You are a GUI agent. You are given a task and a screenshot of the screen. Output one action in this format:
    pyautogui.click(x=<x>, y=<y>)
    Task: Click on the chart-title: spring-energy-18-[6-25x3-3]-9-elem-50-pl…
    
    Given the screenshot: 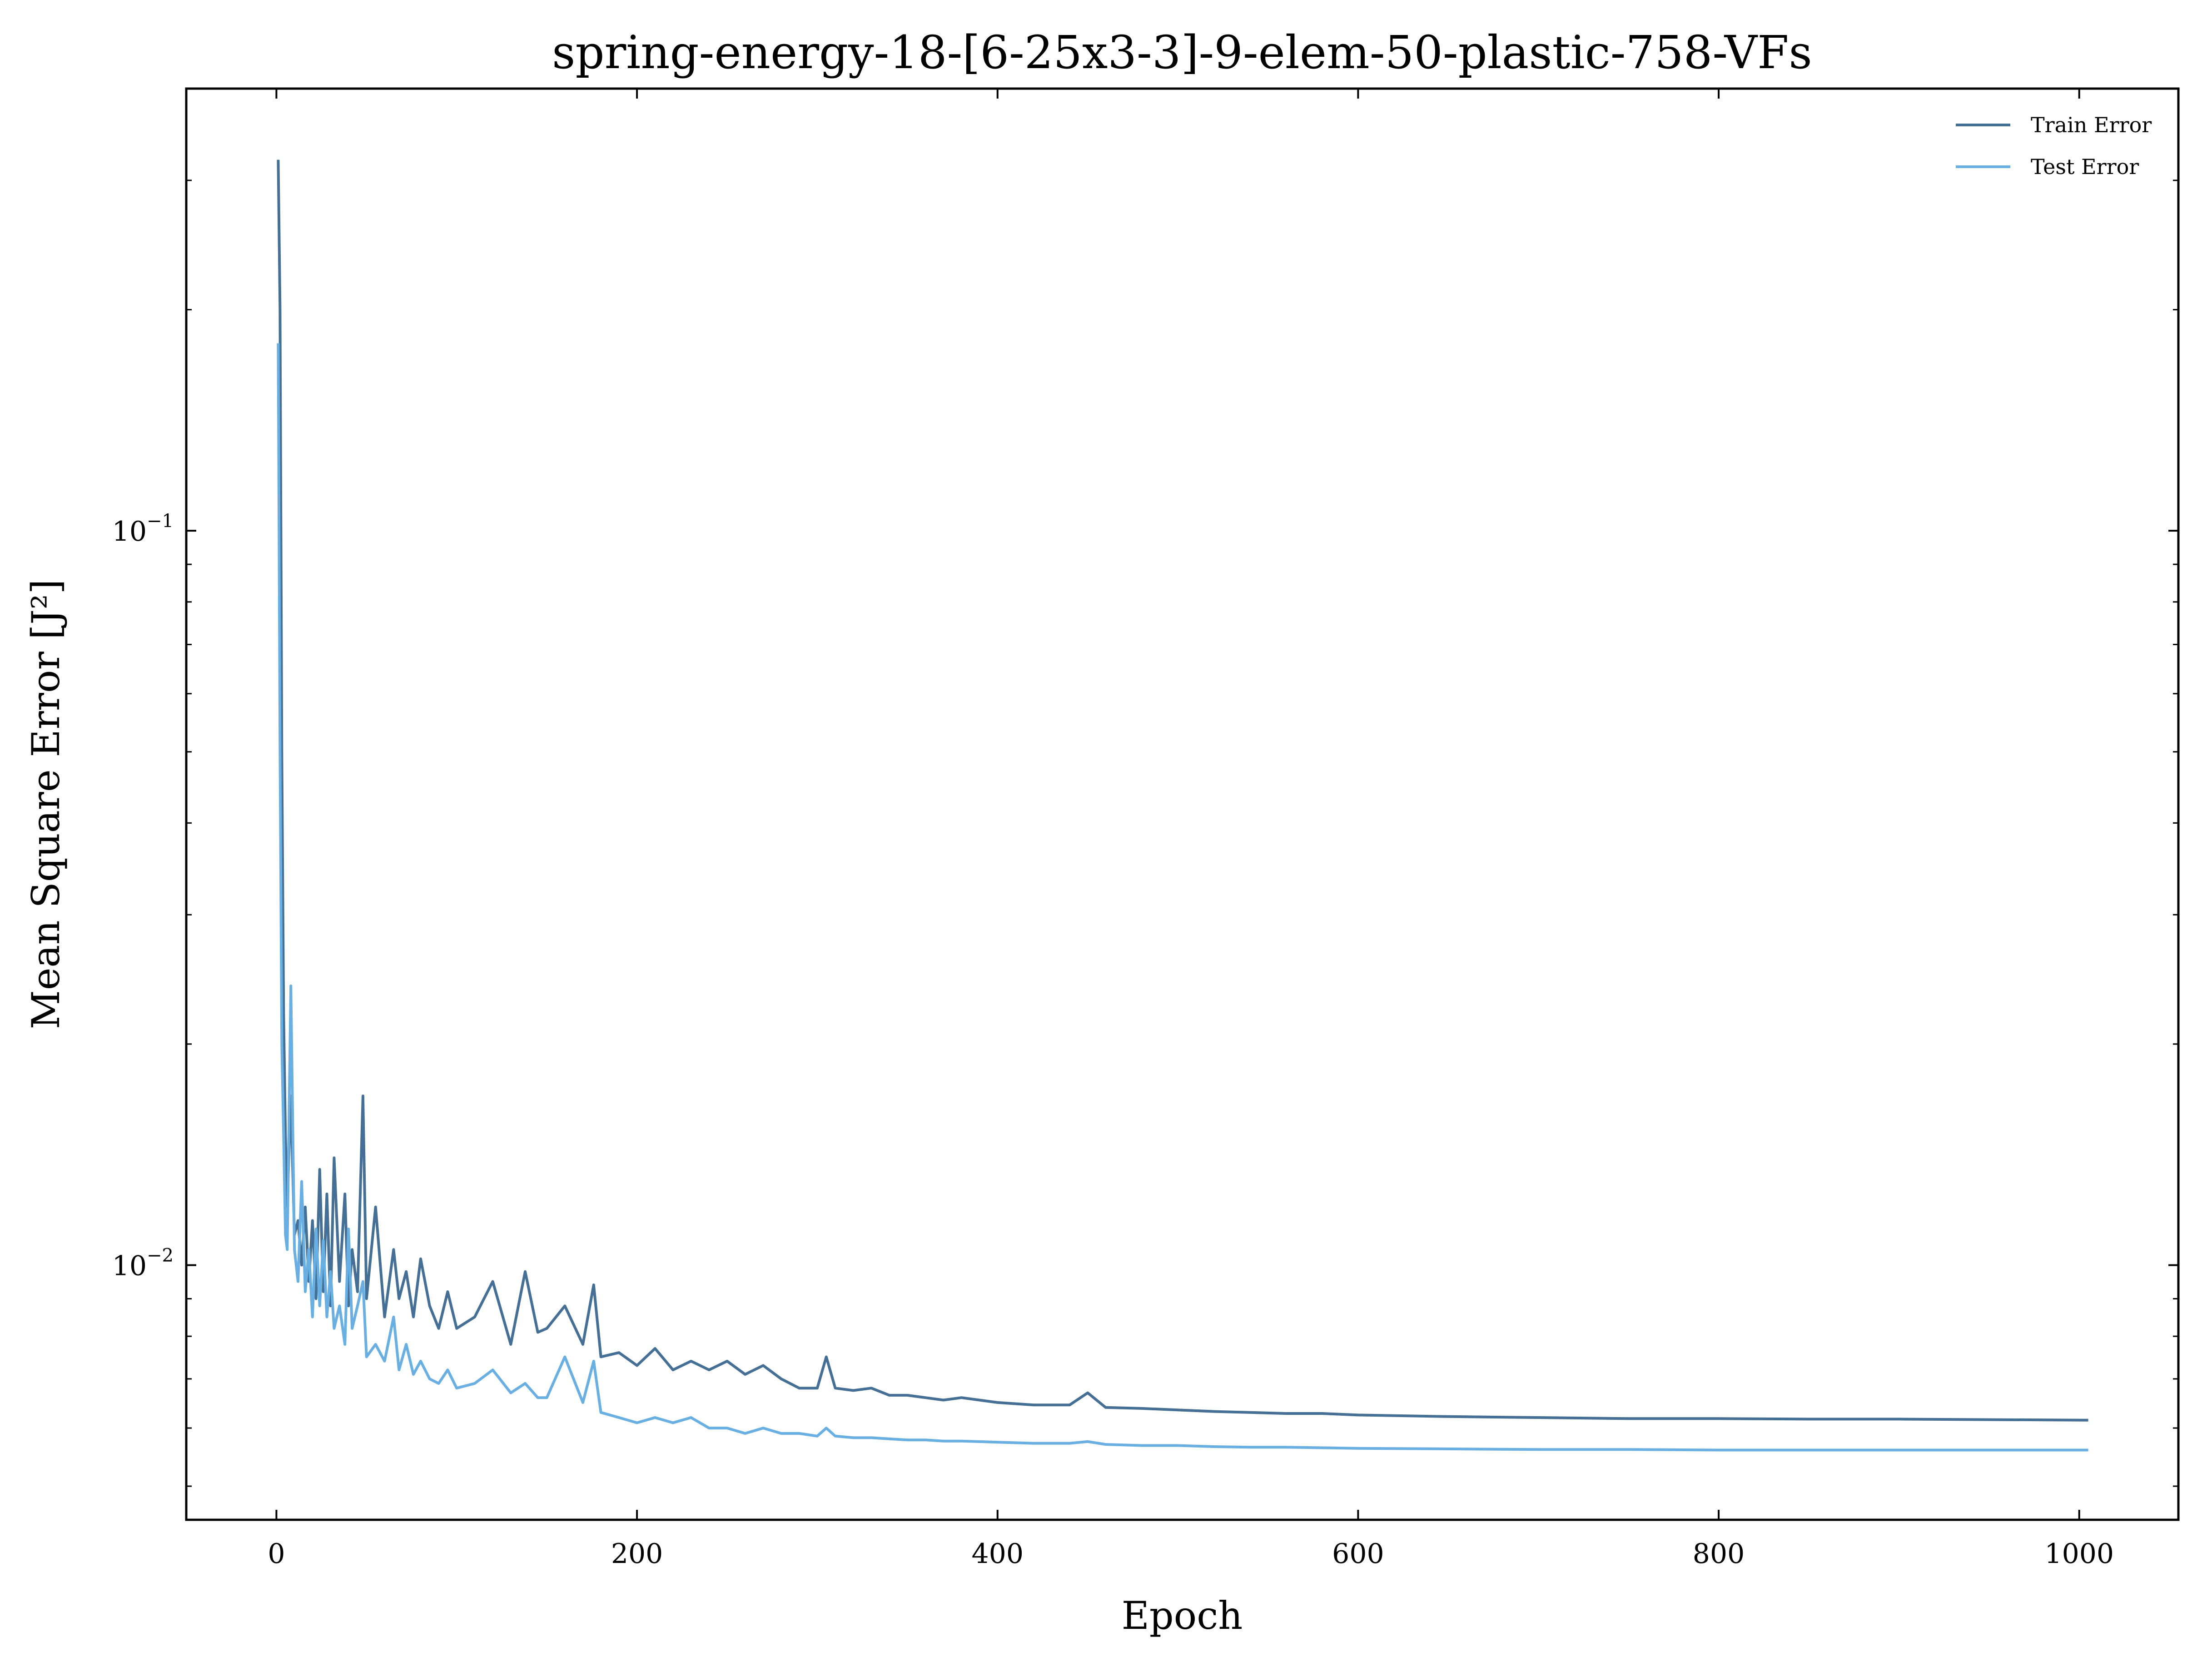 What is the action you would take?
    pyautogui.click(x=1182, y=52)
    